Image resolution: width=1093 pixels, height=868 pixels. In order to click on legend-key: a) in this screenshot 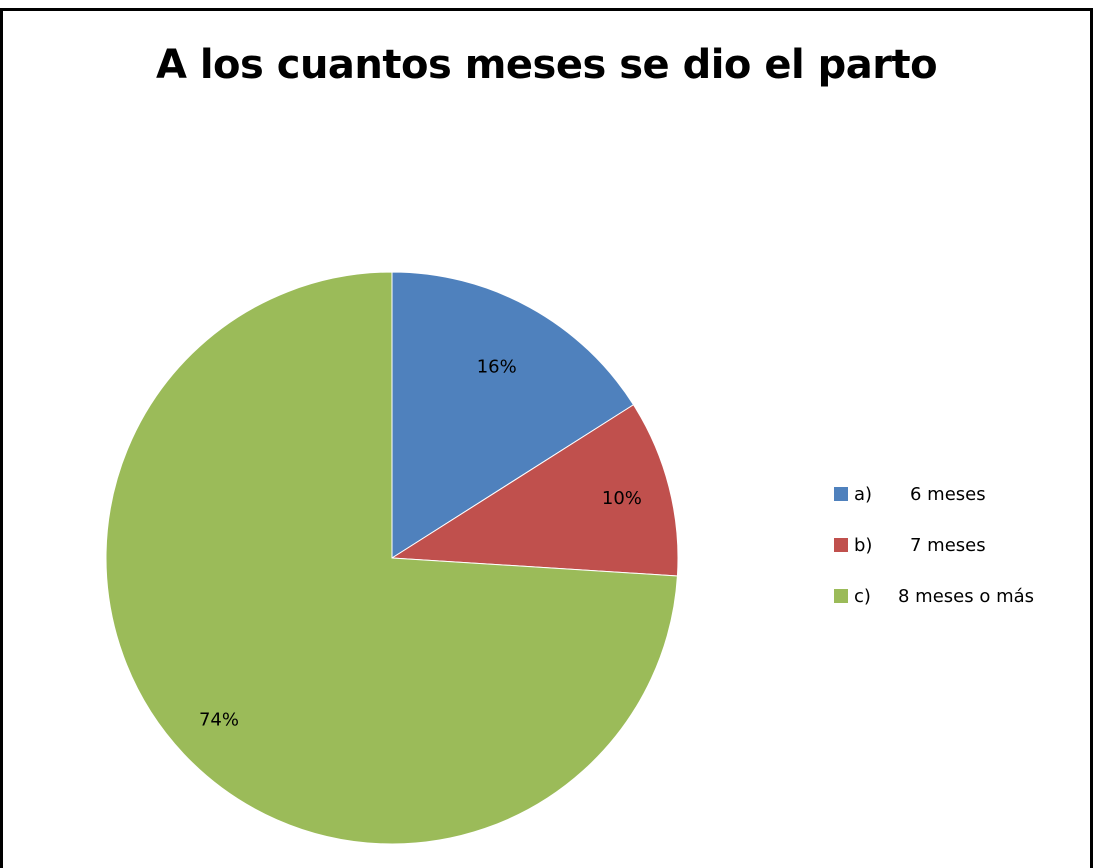, I will do `click(863, 494)`.